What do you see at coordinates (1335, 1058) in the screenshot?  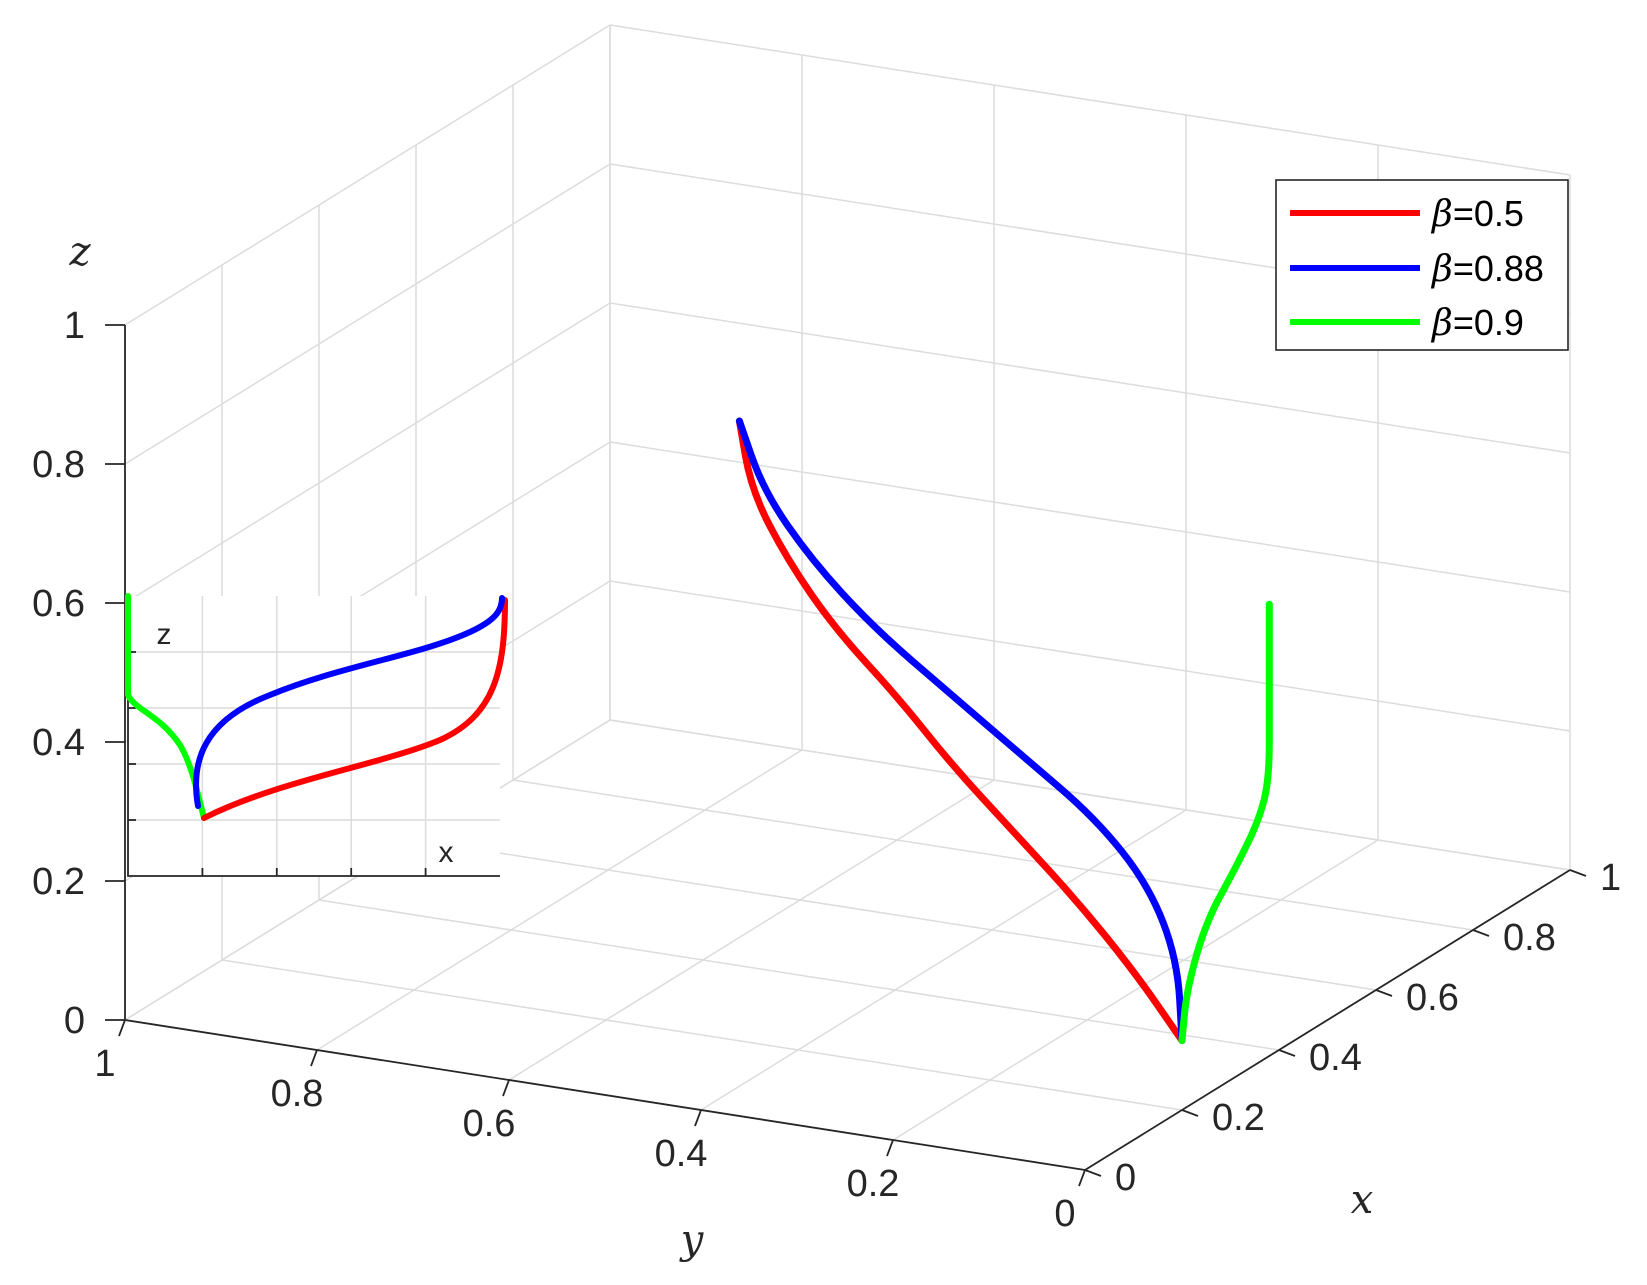 I see `x-tick-label-2: 0.4` at bounding box center [1335, 1058].